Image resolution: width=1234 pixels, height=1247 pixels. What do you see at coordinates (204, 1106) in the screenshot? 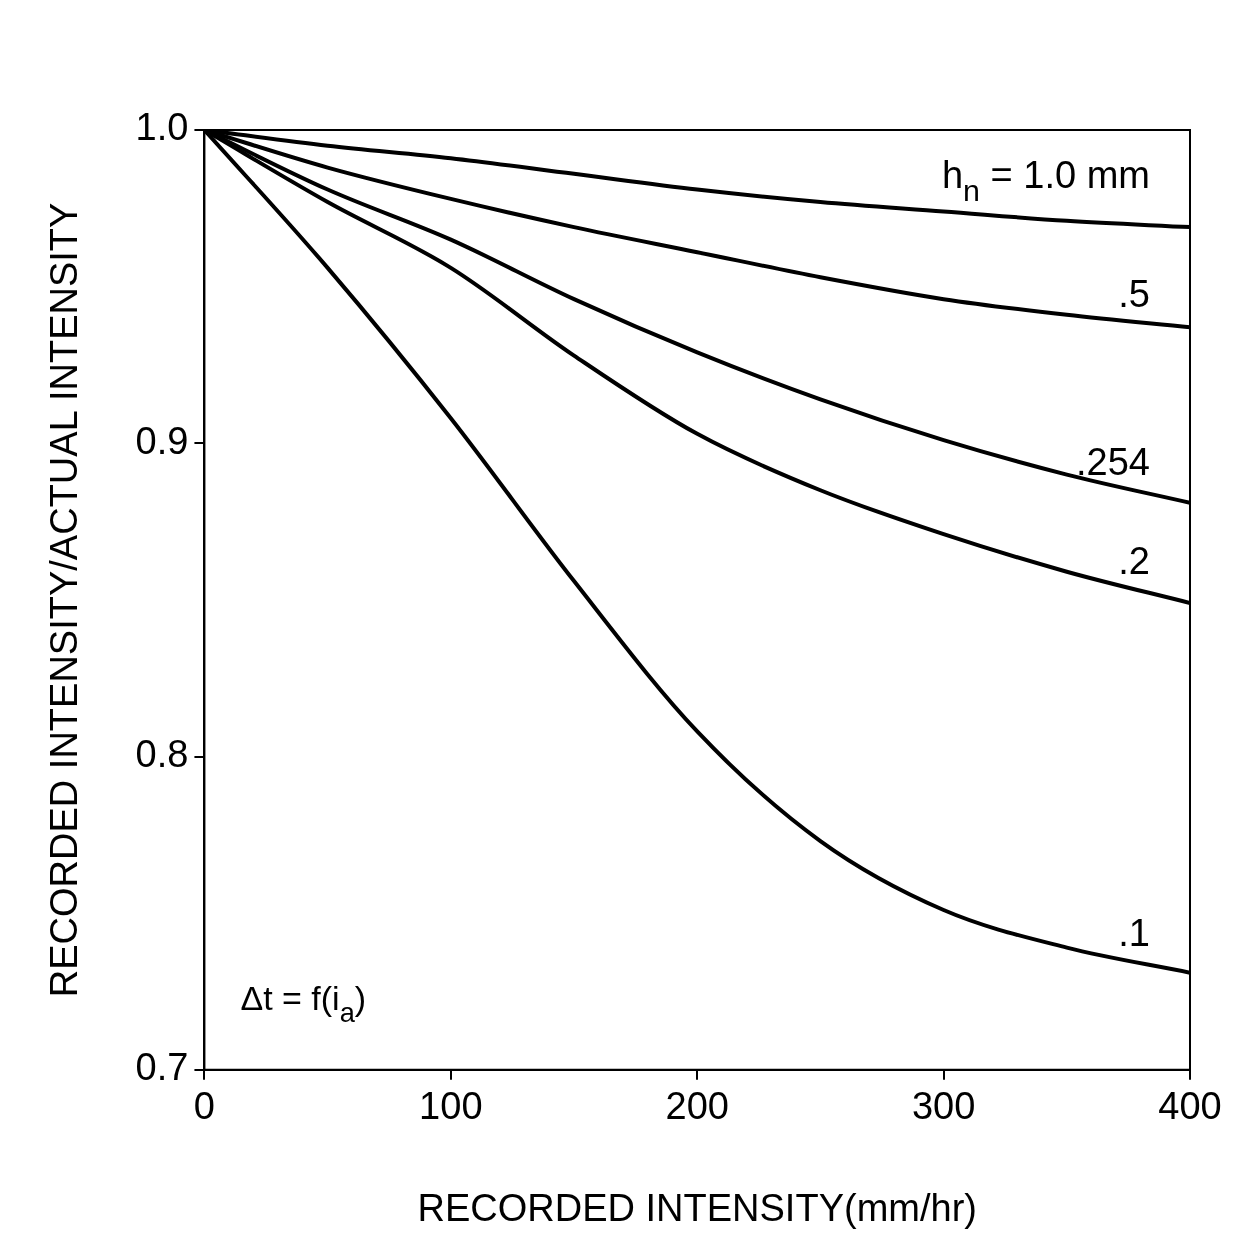
I see `x-tick-label: 0` at bounding box center [204, 1106].